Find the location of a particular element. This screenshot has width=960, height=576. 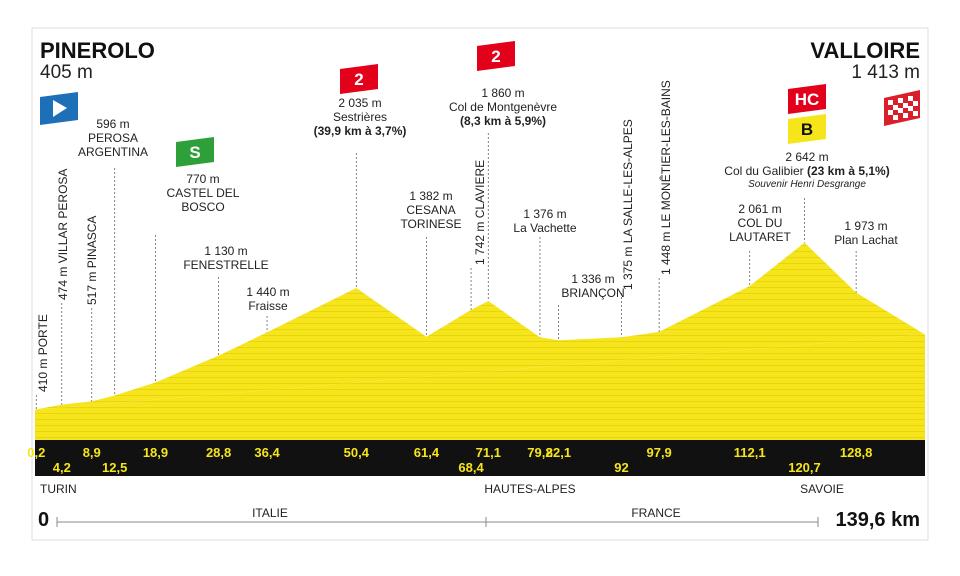

country-label: ITALIE is located at coordinates (270, 513).